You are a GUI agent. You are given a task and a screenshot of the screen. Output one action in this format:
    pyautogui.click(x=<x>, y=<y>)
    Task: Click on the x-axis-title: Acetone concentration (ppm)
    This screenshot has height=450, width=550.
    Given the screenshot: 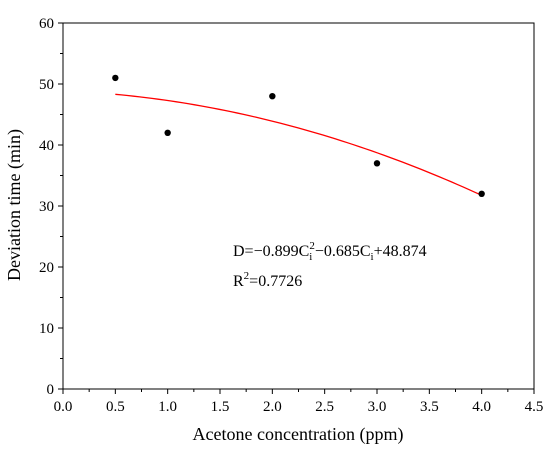 What is the action you would take?
    pyautogui.click(x=298, y=434)
    